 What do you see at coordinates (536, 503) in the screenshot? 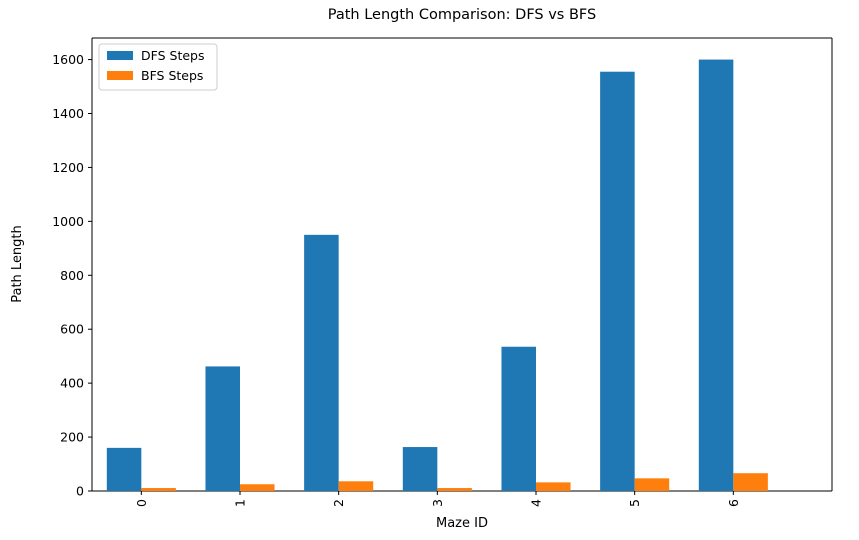
I see `x-tick-label: 4` at bounding box center [536, 503].